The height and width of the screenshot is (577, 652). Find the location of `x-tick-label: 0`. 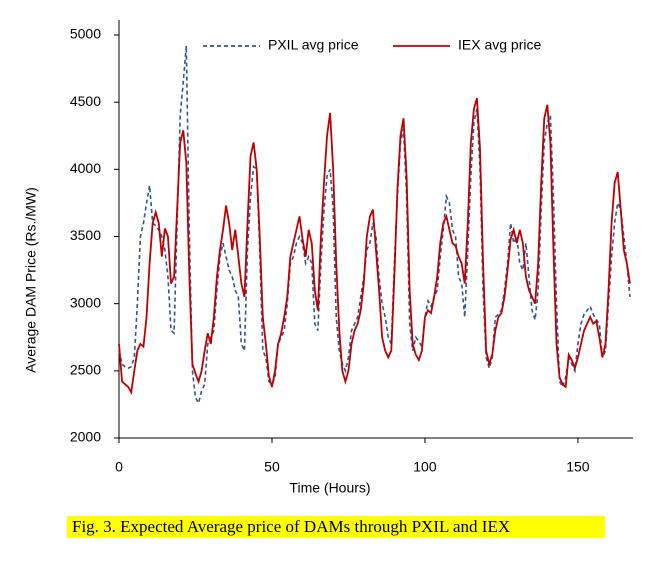

x-tick-label: 0 is located at coordinates (119, 467).